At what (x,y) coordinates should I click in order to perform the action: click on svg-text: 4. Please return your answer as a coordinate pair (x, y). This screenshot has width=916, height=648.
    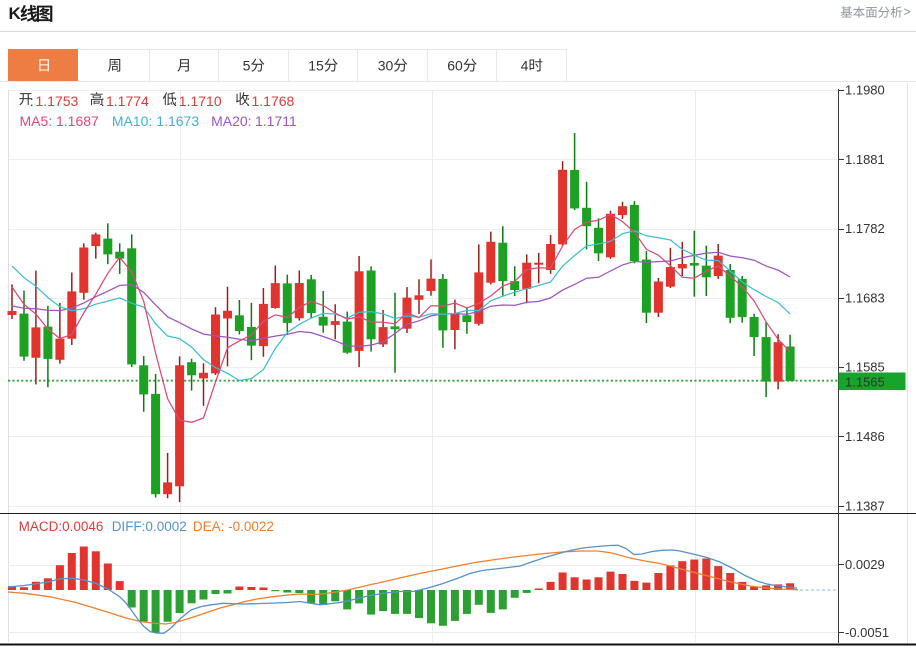
    Looking at the image, I should click on (525, 66).